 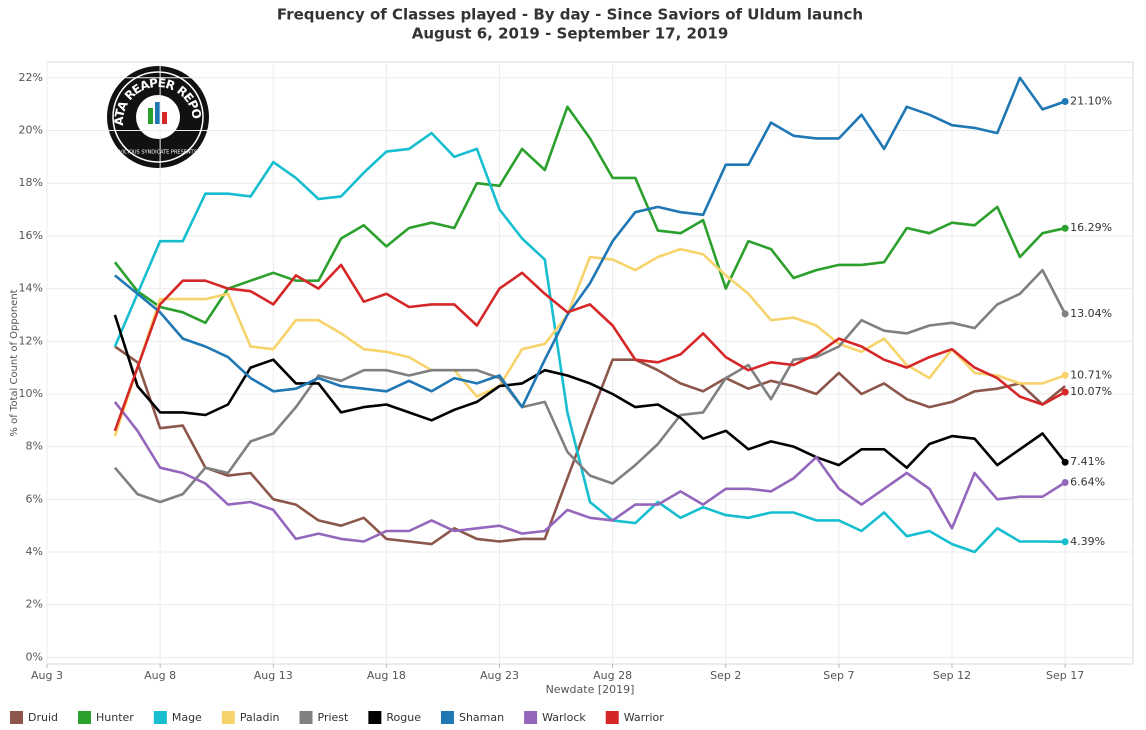 What do you see at coordinates (31, 77) in the screenshot?
I see `y-tick-label: 22%` at bounding box center [31, 77].